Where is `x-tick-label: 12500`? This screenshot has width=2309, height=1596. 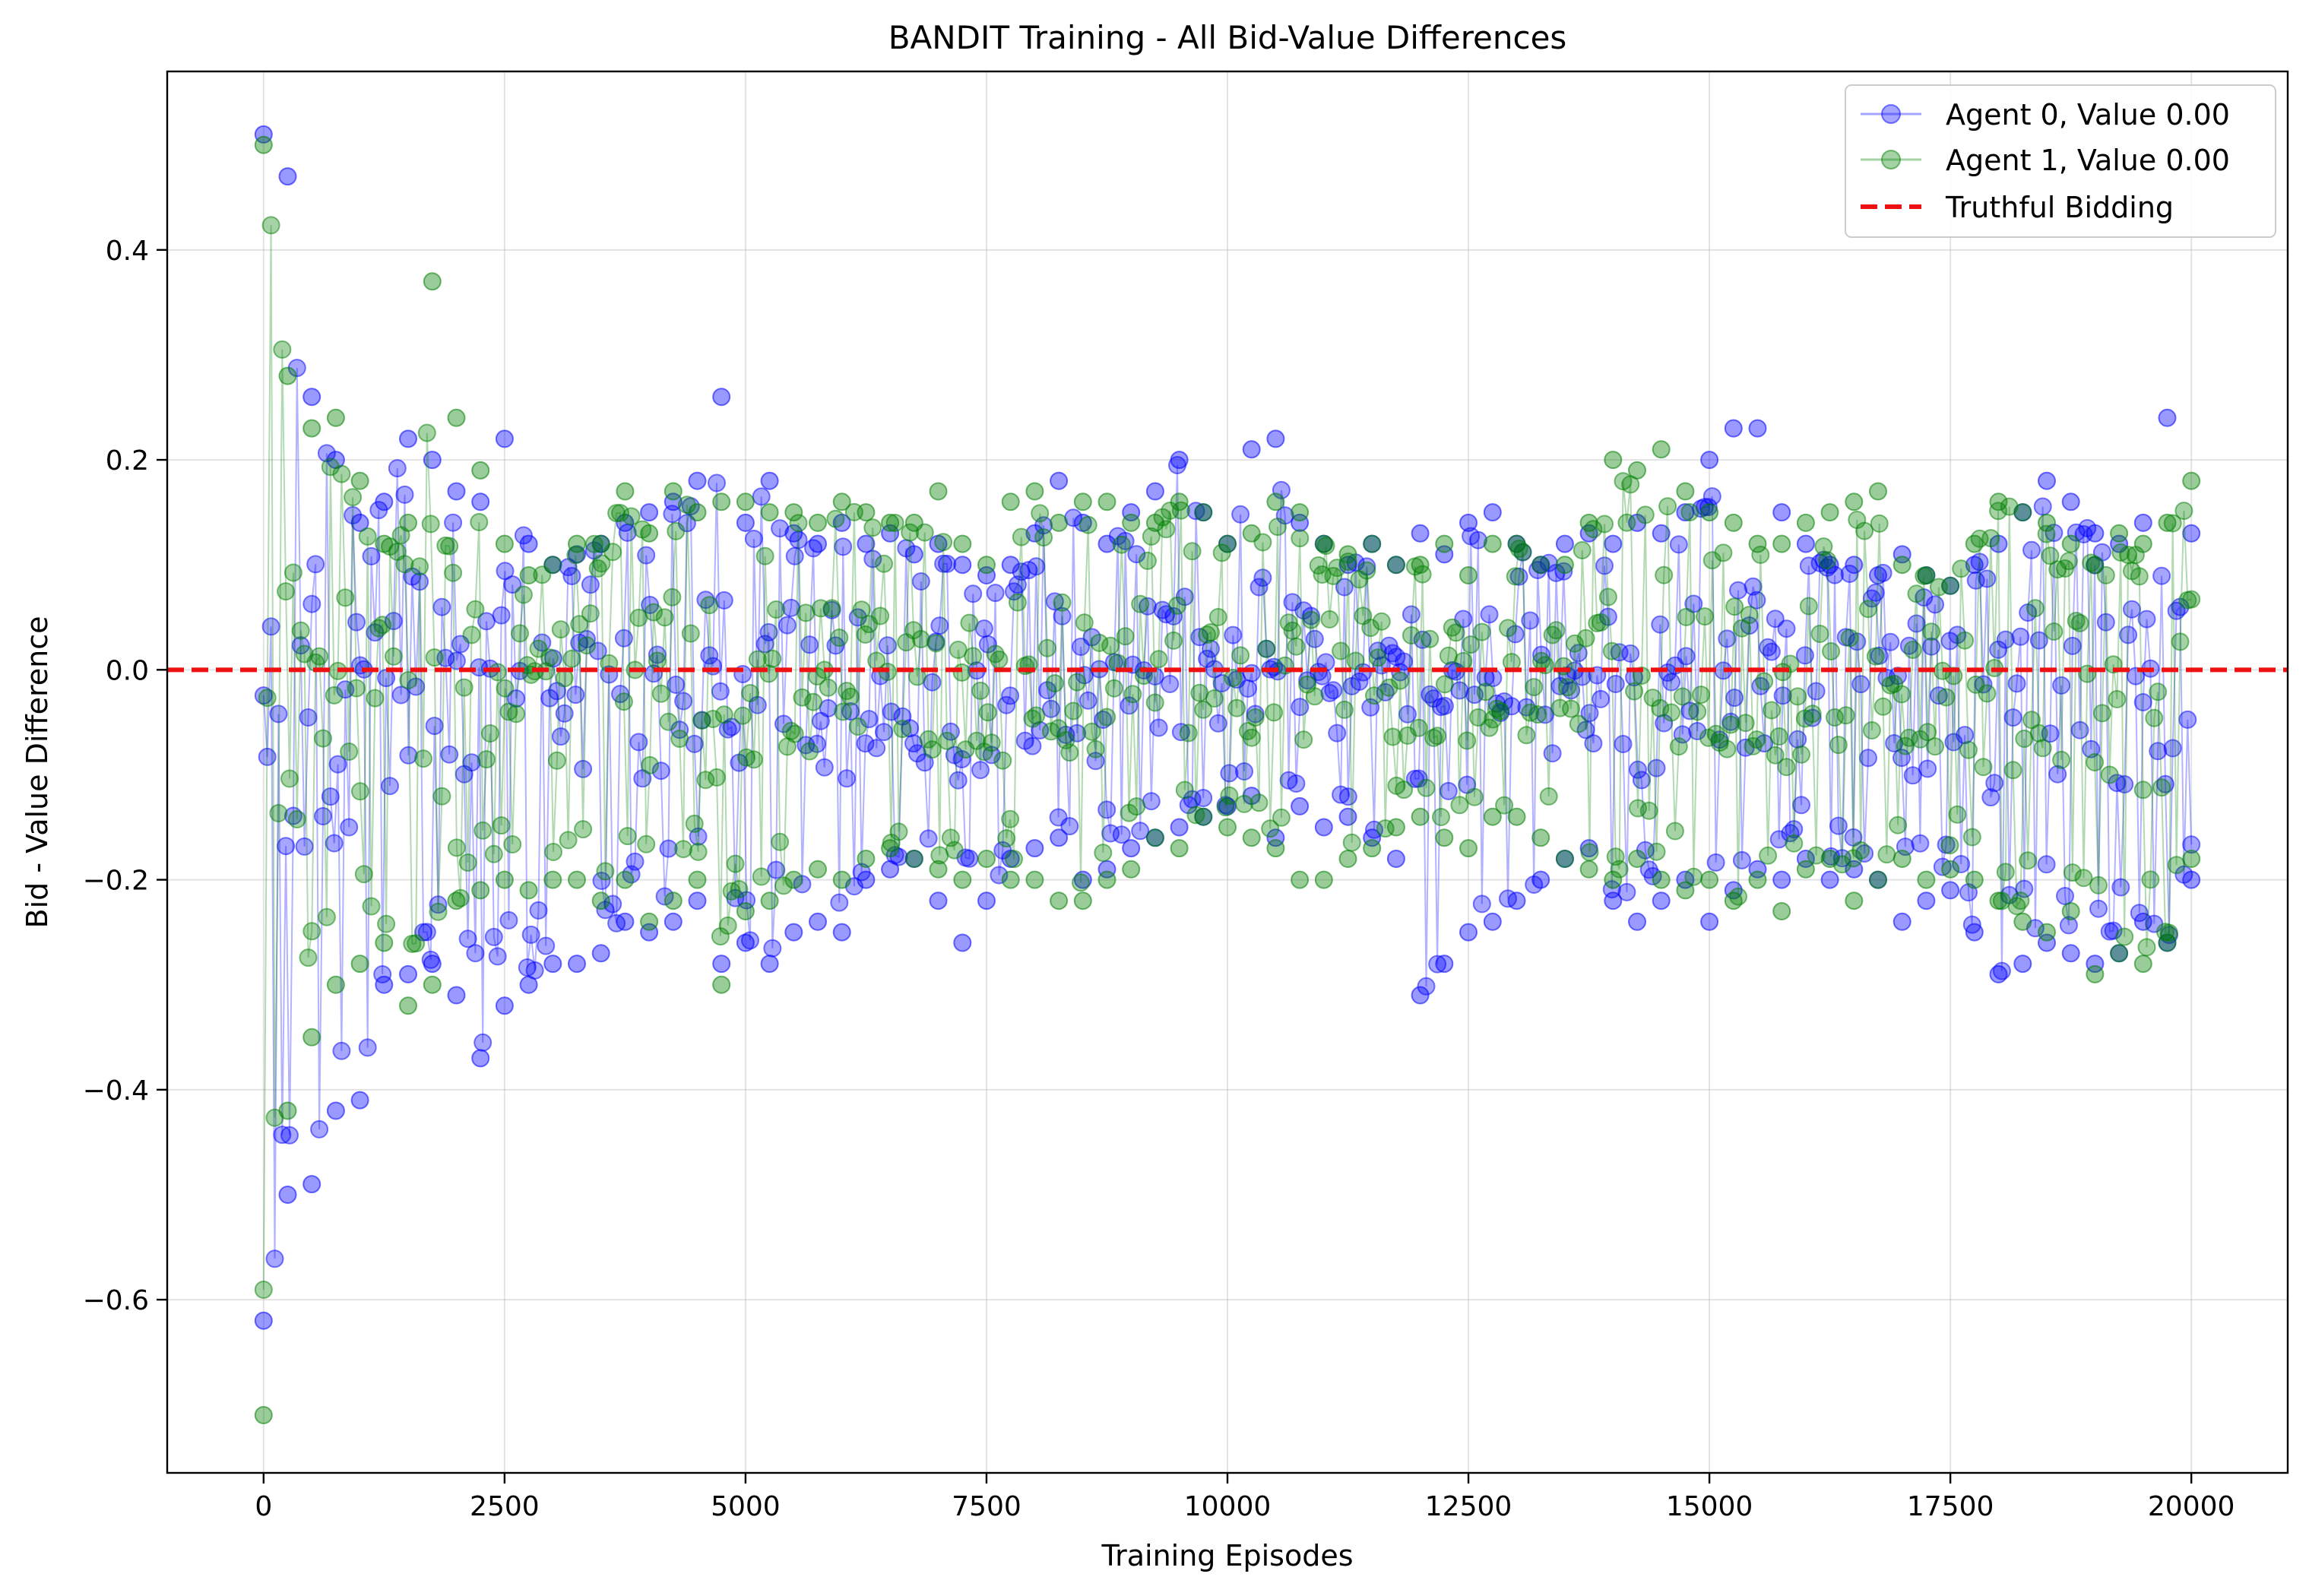 x-tick-label: 12500 is located at coordinates (1468, 1507).